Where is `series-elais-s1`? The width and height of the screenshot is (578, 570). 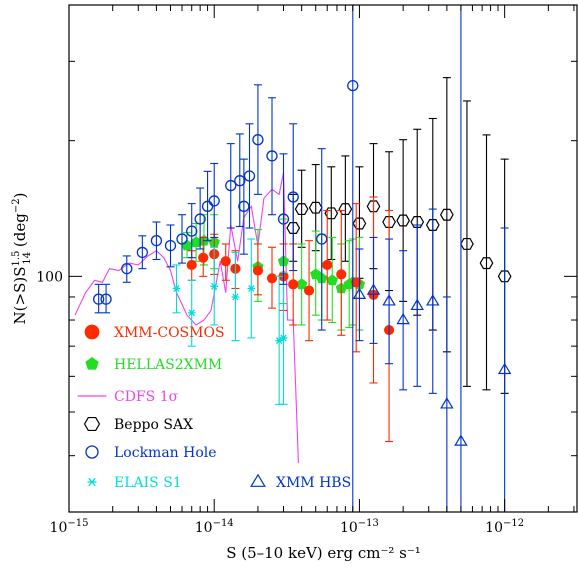 series-elais-s1 is located at coordinates (230, 321).